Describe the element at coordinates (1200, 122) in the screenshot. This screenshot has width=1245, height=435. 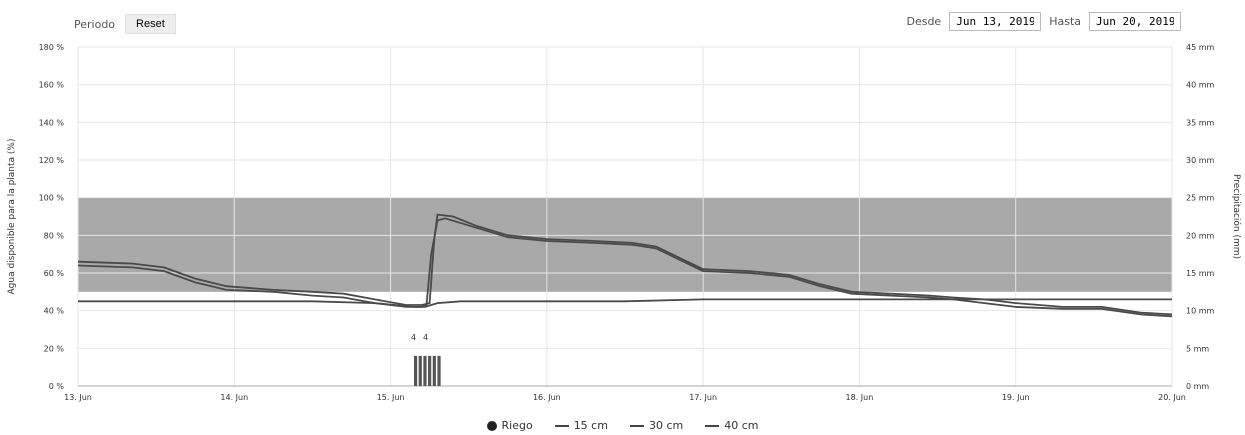
I see `y2-tick-label: 35 mm` at that location.